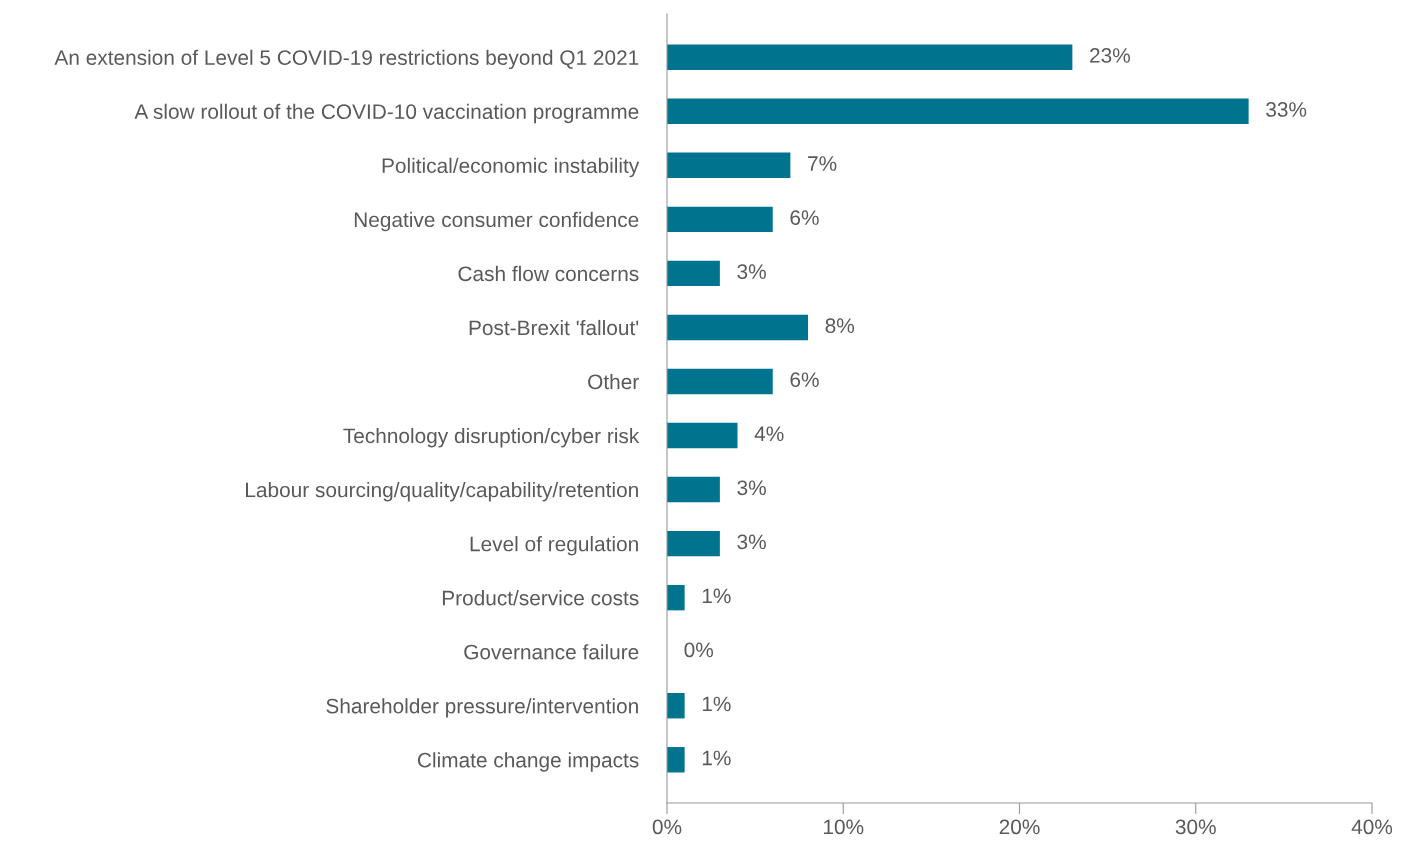  What do you see at coordinates (769, 434) in the screenshot?
I see `data-label: 4%` at bounding box center [769, 434].